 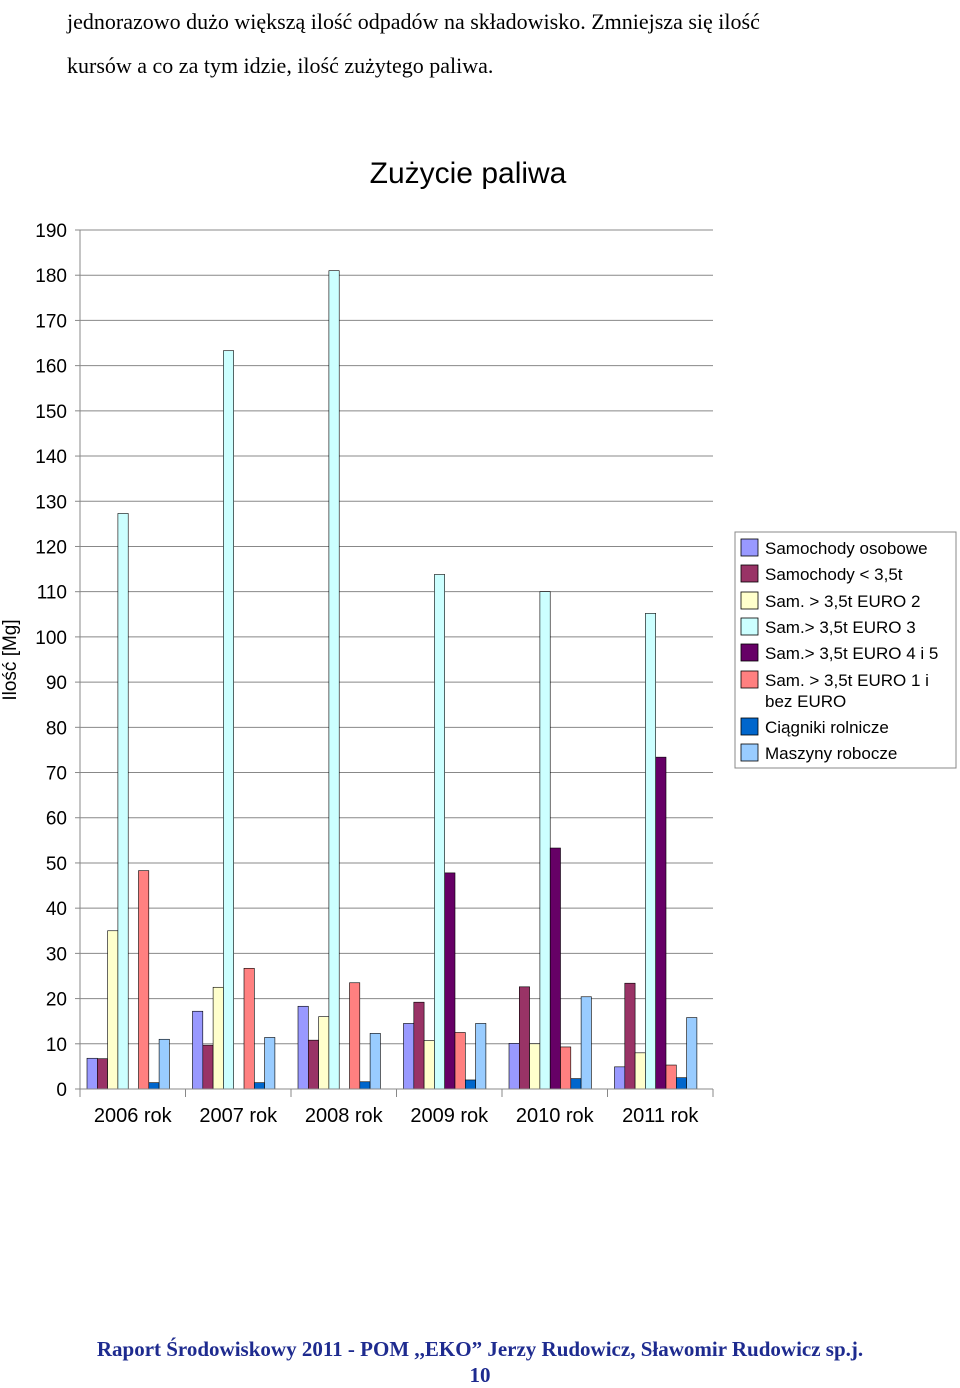 What do you see at coordinates (660, 1116) in the screenshot?
I see `x-tick-label: 2011 rok` at bounding box center [660, 1116].